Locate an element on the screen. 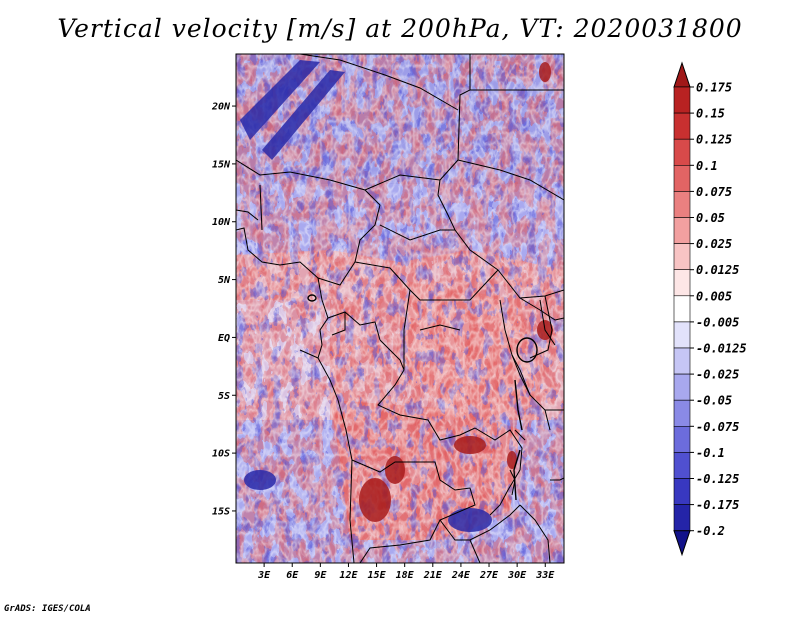  colorbar-label: -0.2 is located at coordinates (710, 531).